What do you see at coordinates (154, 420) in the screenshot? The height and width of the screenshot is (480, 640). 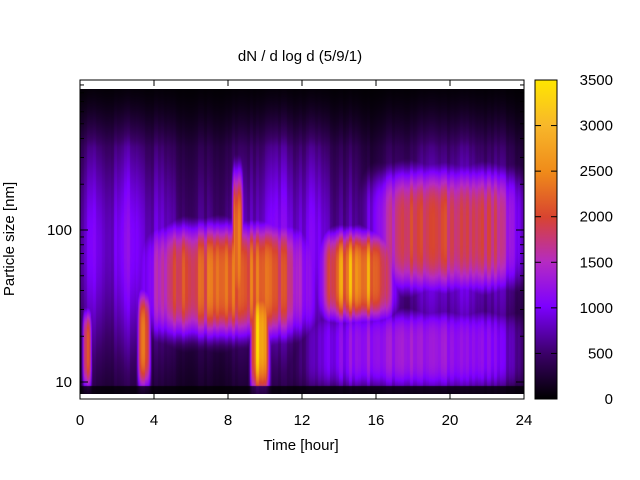 I see `x-tick-label: 4` at bounding box center [154, 420].